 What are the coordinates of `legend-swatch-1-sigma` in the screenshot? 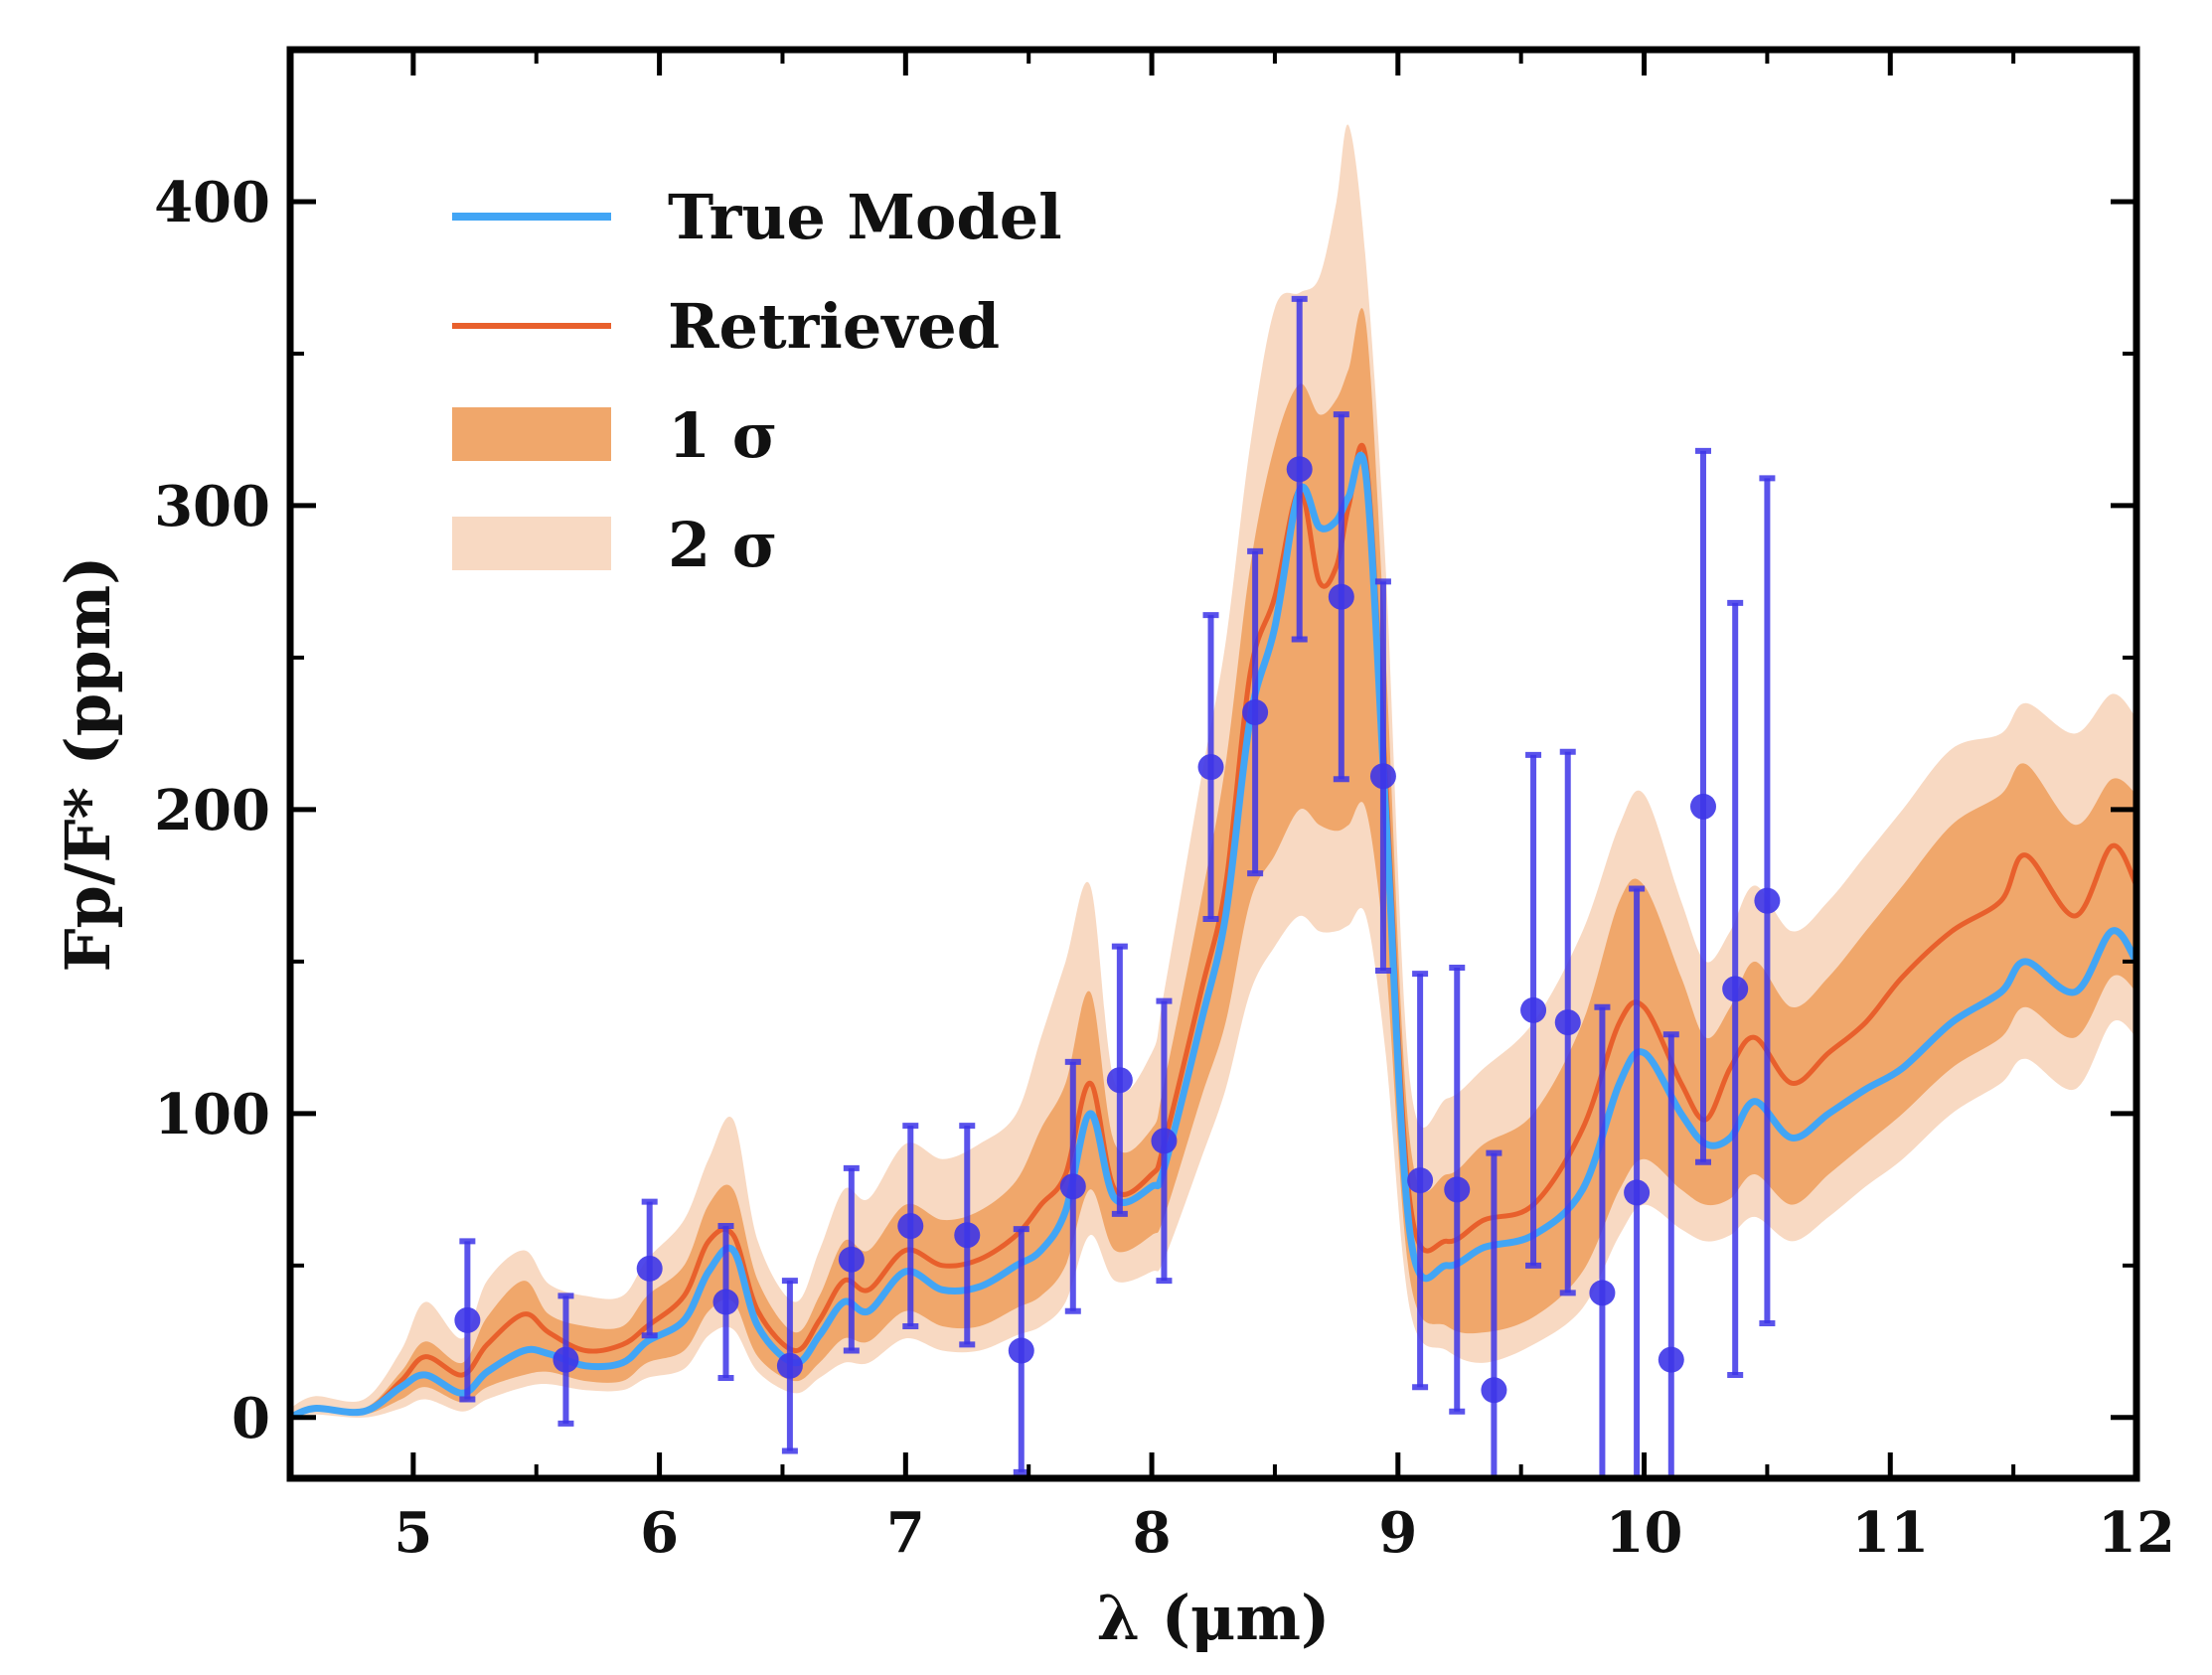 It's located at (531, 434).